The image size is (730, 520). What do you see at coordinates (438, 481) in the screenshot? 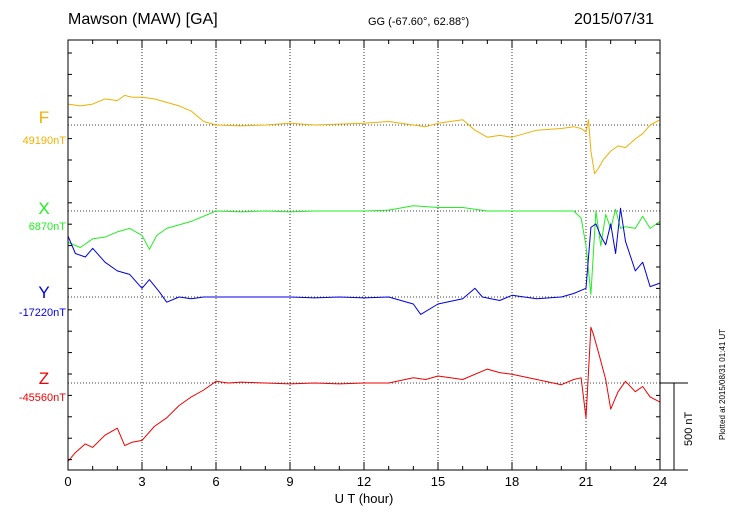
I see `x-tick-label: 15` at bounding box center [438, 481].